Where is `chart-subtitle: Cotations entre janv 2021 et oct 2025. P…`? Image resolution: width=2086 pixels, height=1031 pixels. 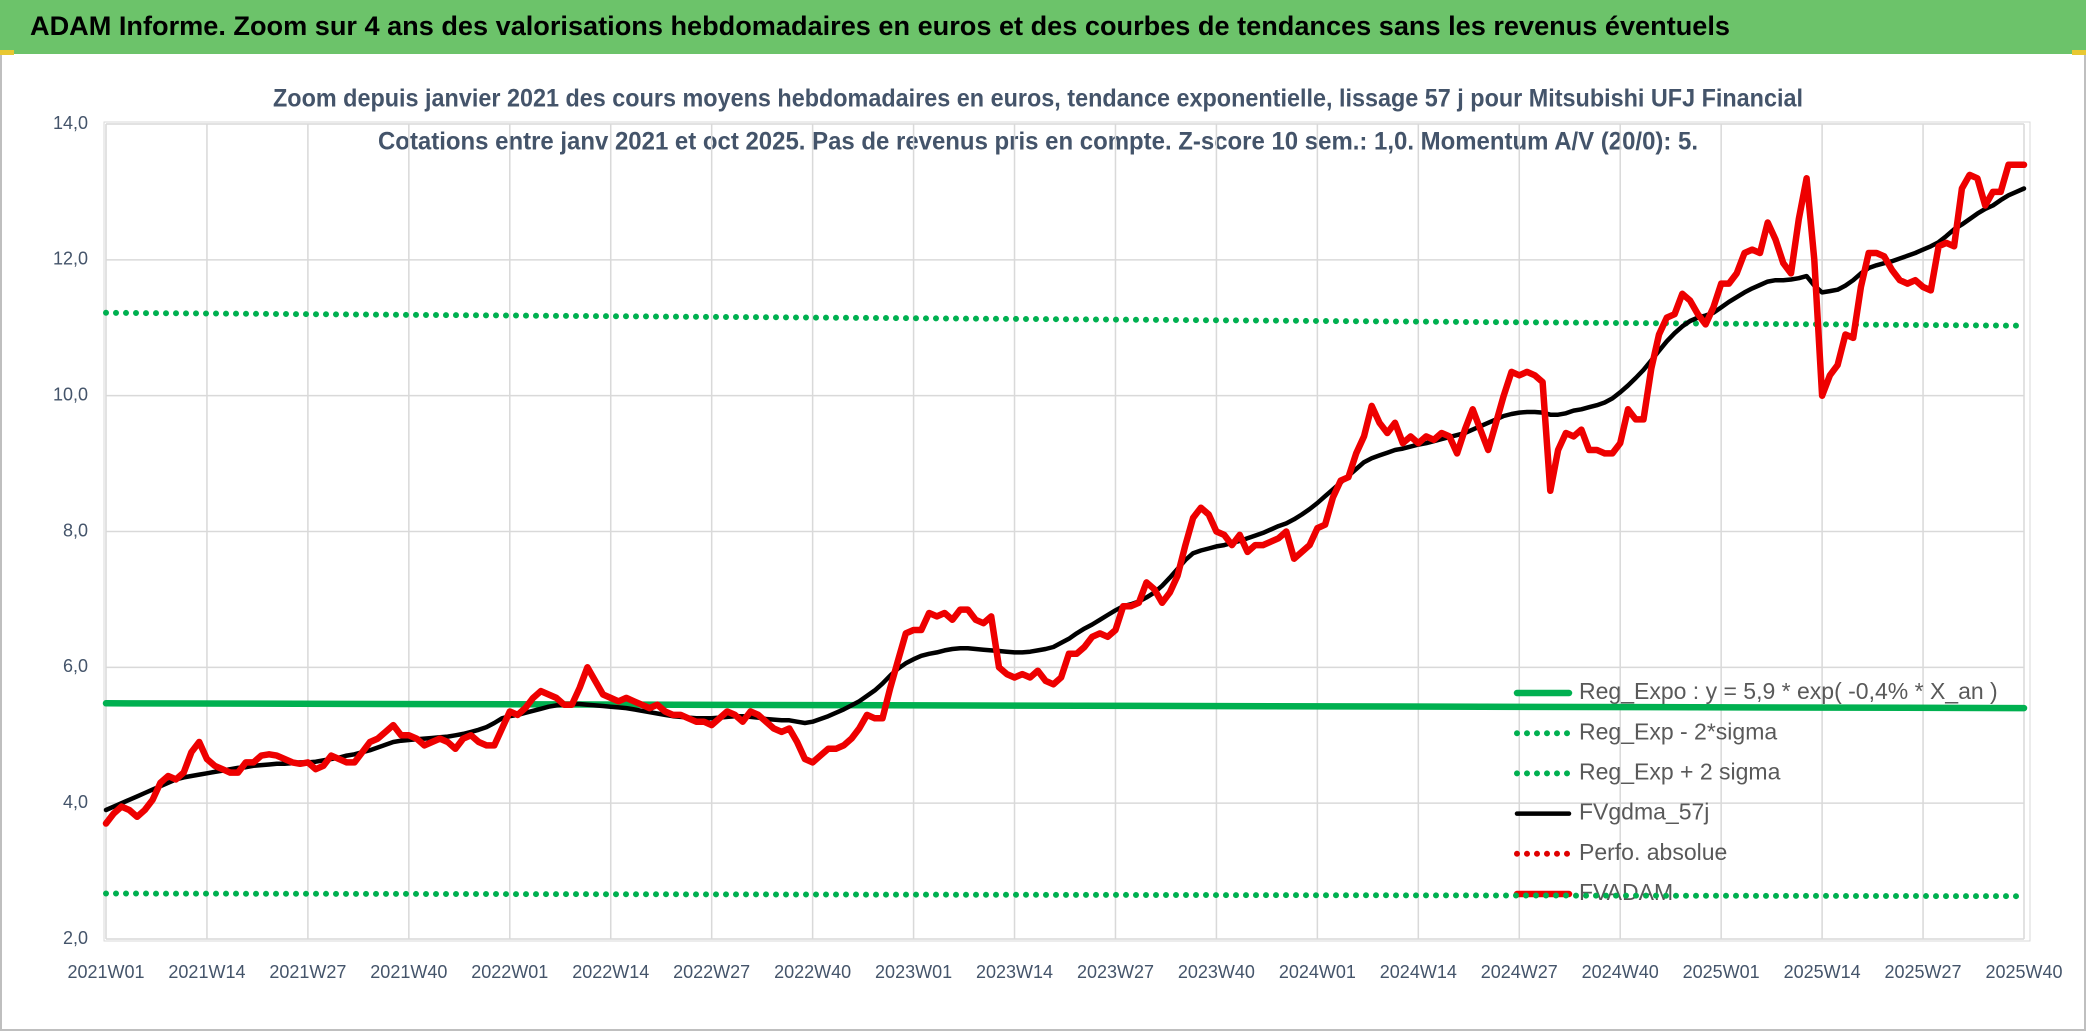
chart-subtitle: Cotations entre janv 2021 et oct 2025. P… is located at coordinates (1038, 142).